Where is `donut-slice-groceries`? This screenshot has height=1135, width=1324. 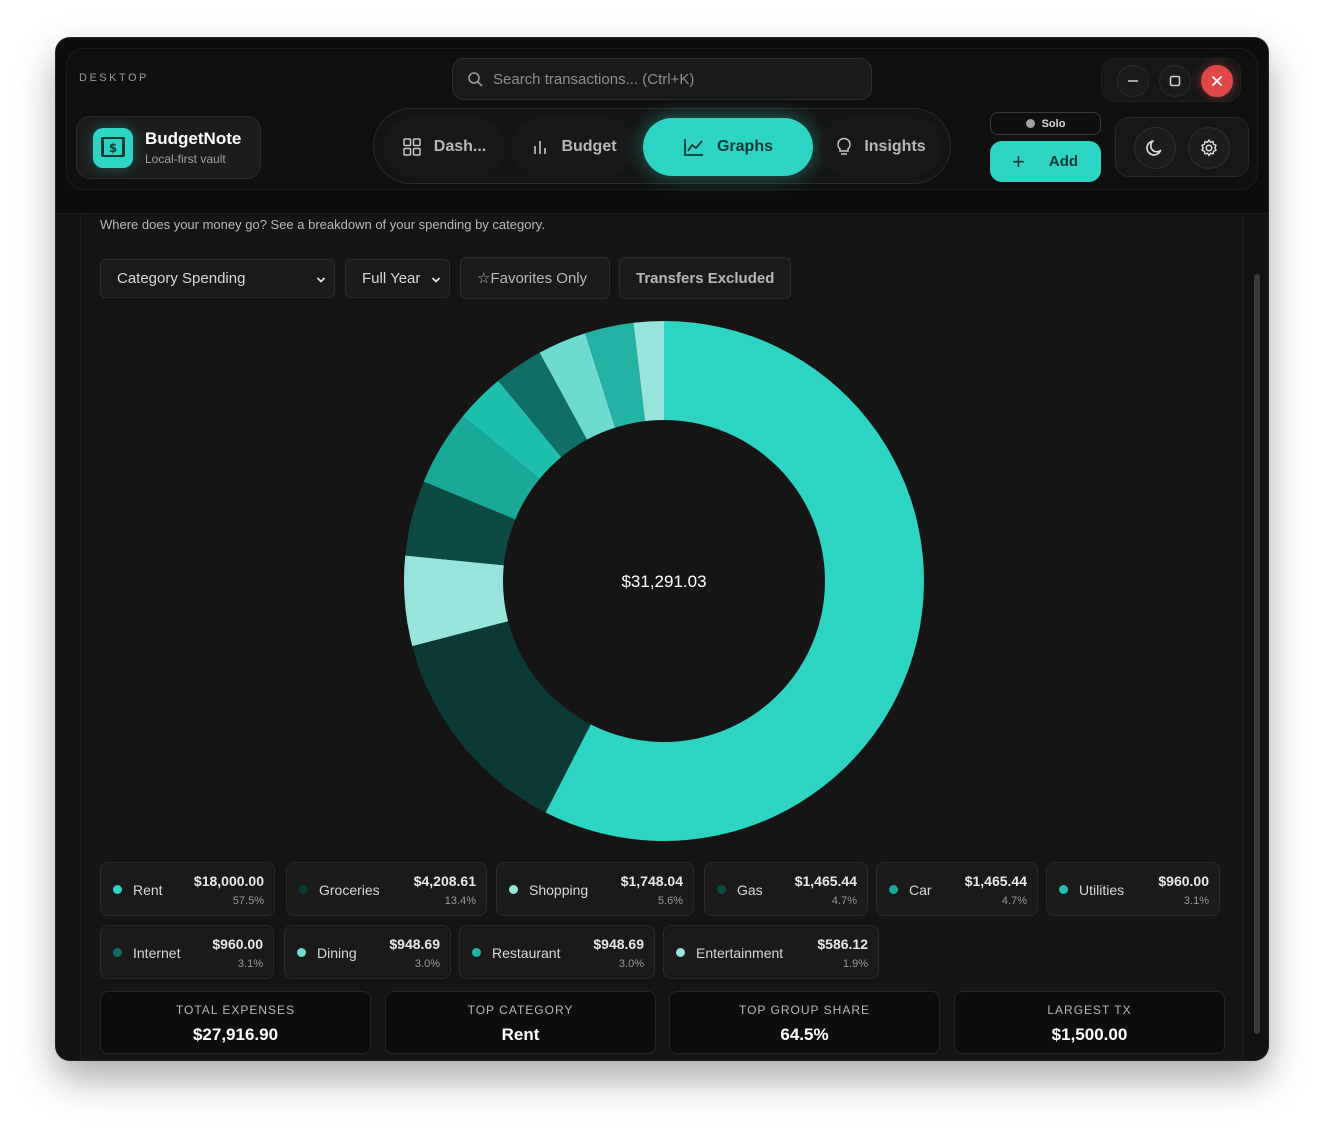 donut-slice-groceries is located at coordinates (501, 717).